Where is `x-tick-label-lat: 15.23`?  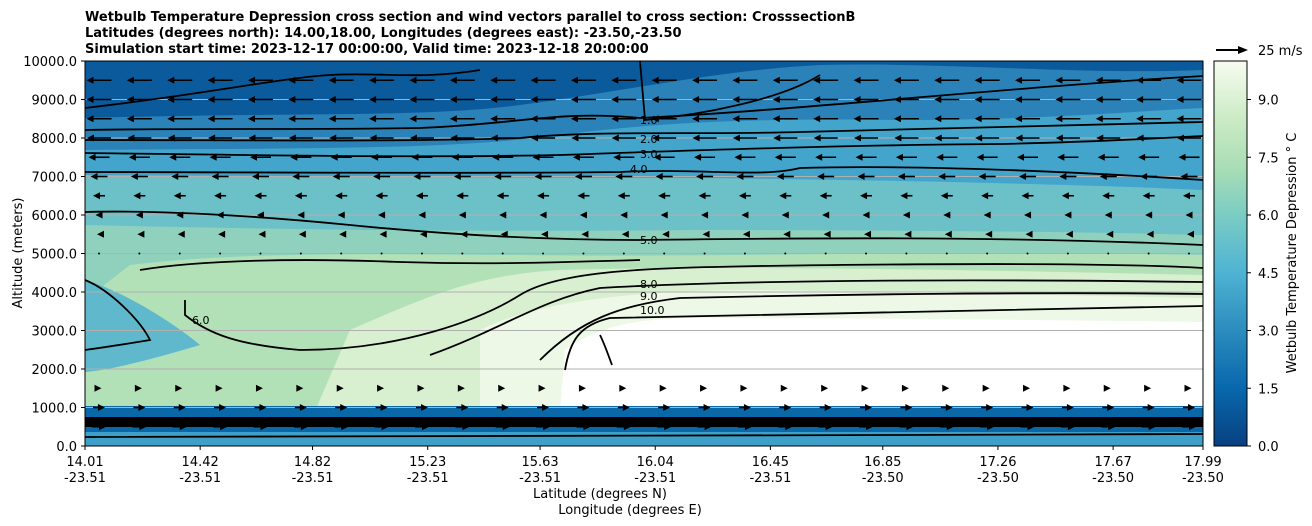 x-tick-label-lat: 15.23 is located at coordinates (427, 462).